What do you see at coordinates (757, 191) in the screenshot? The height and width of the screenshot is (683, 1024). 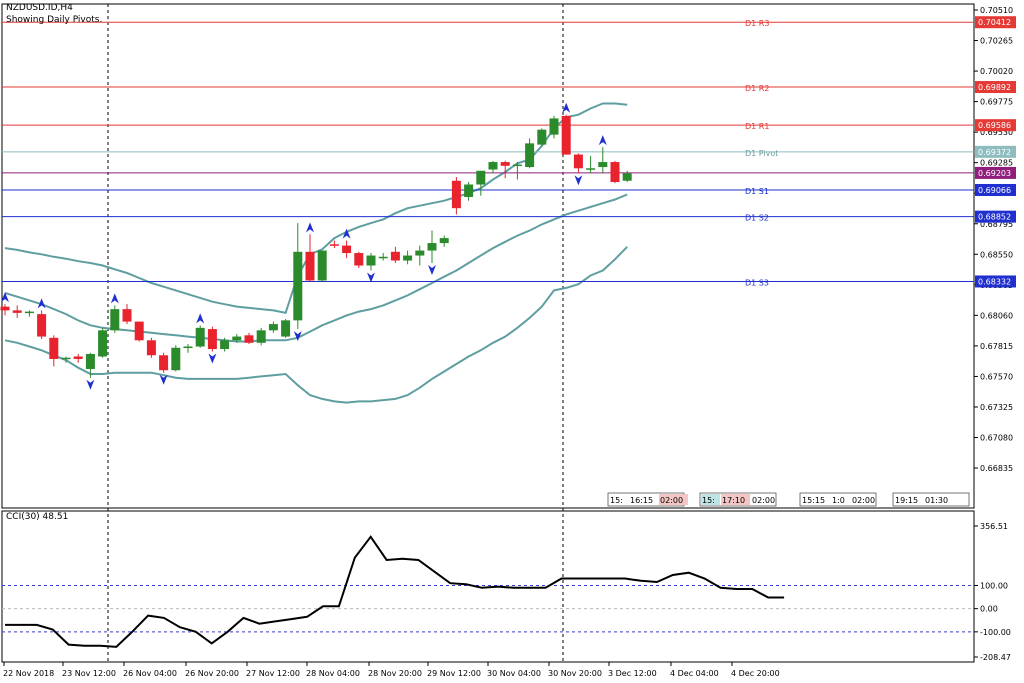 I see `pivot-level-name: D1 S1` at bounding box center [757, 191].